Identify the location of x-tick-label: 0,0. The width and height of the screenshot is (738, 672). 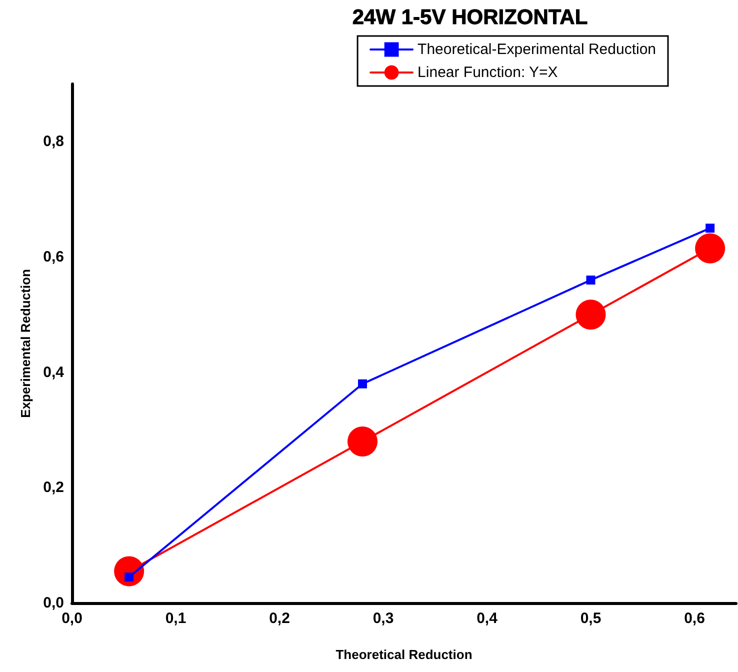
(72, 618).